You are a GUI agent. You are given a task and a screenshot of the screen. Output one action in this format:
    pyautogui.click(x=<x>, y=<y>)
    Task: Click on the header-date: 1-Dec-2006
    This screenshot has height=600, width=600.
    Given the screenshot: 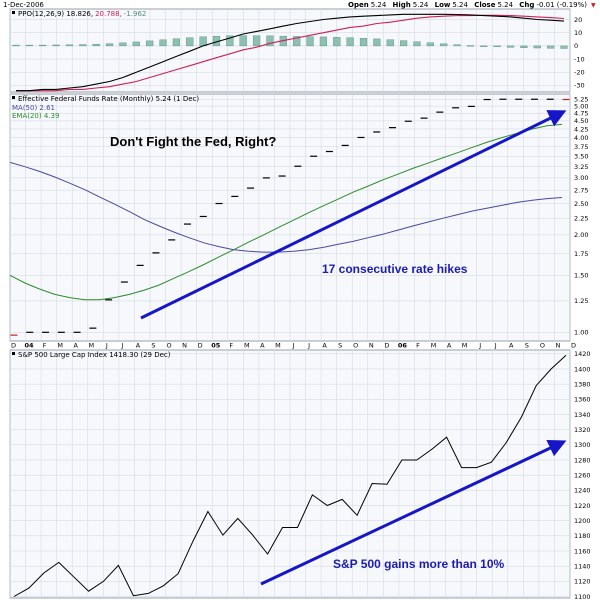 What is the action you would take?
    pyautogui.click(x=23, y=5)
    